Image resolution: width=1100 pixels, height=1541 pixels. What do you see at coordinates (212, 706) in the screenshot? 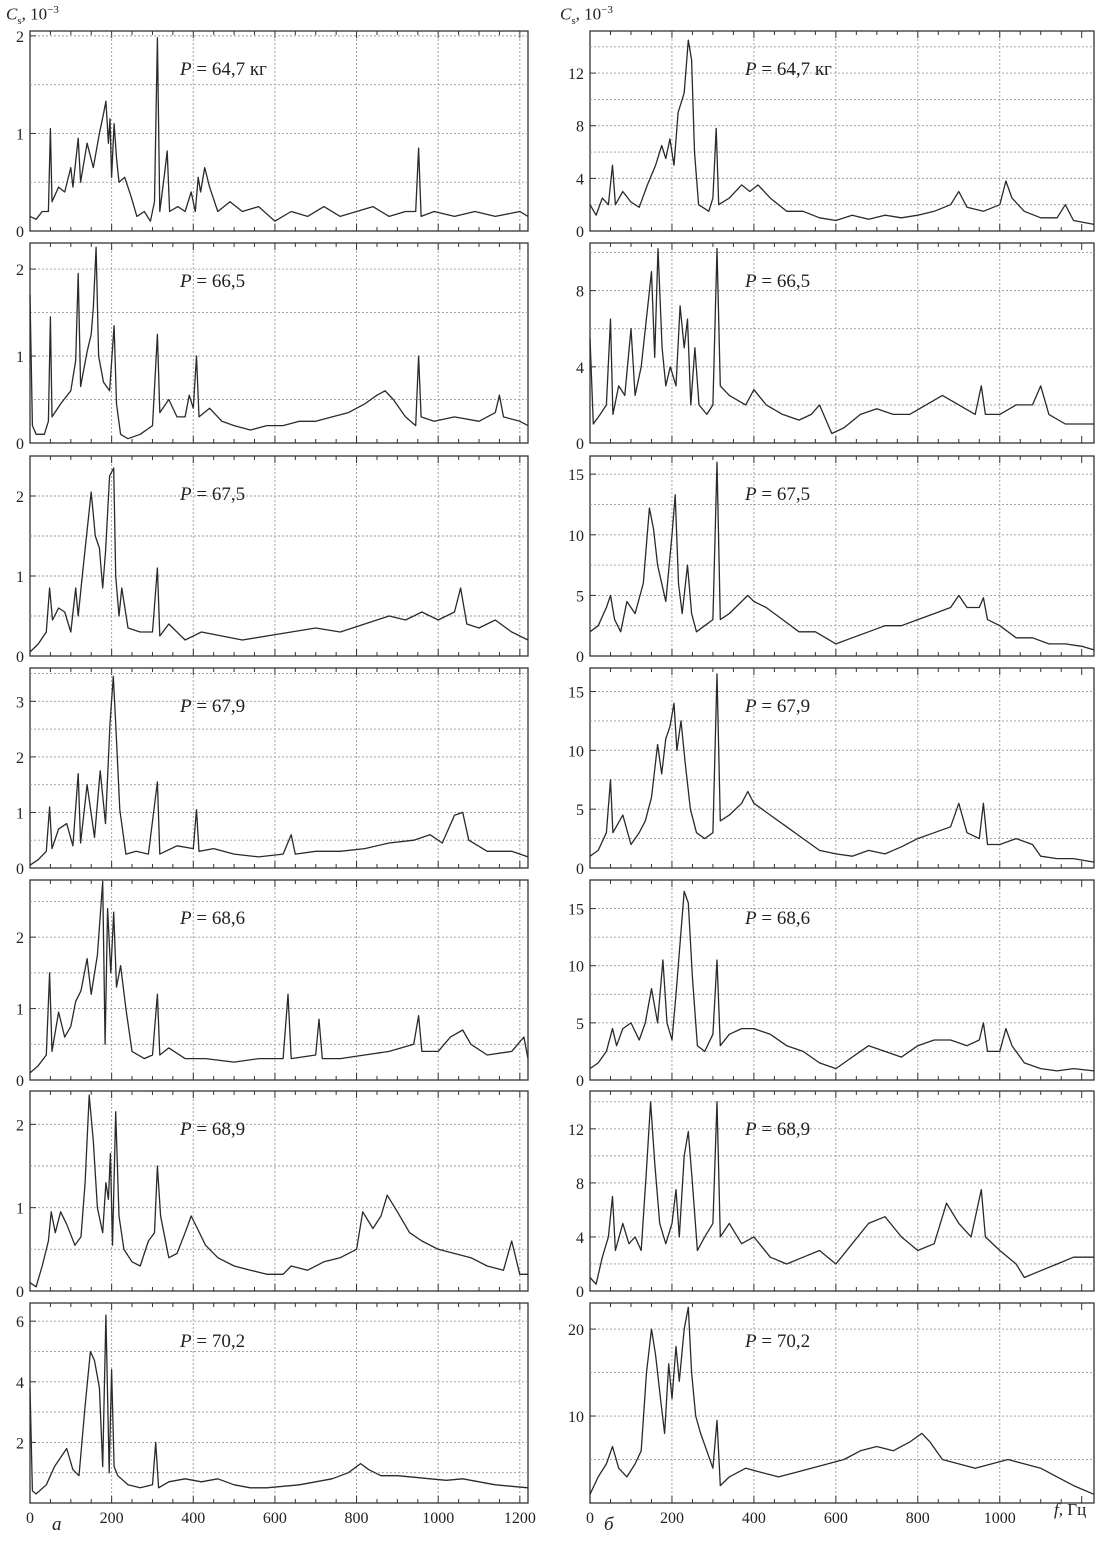
I see `pressure-label-a4: P = 67,9` at bounding box center [212, 706].